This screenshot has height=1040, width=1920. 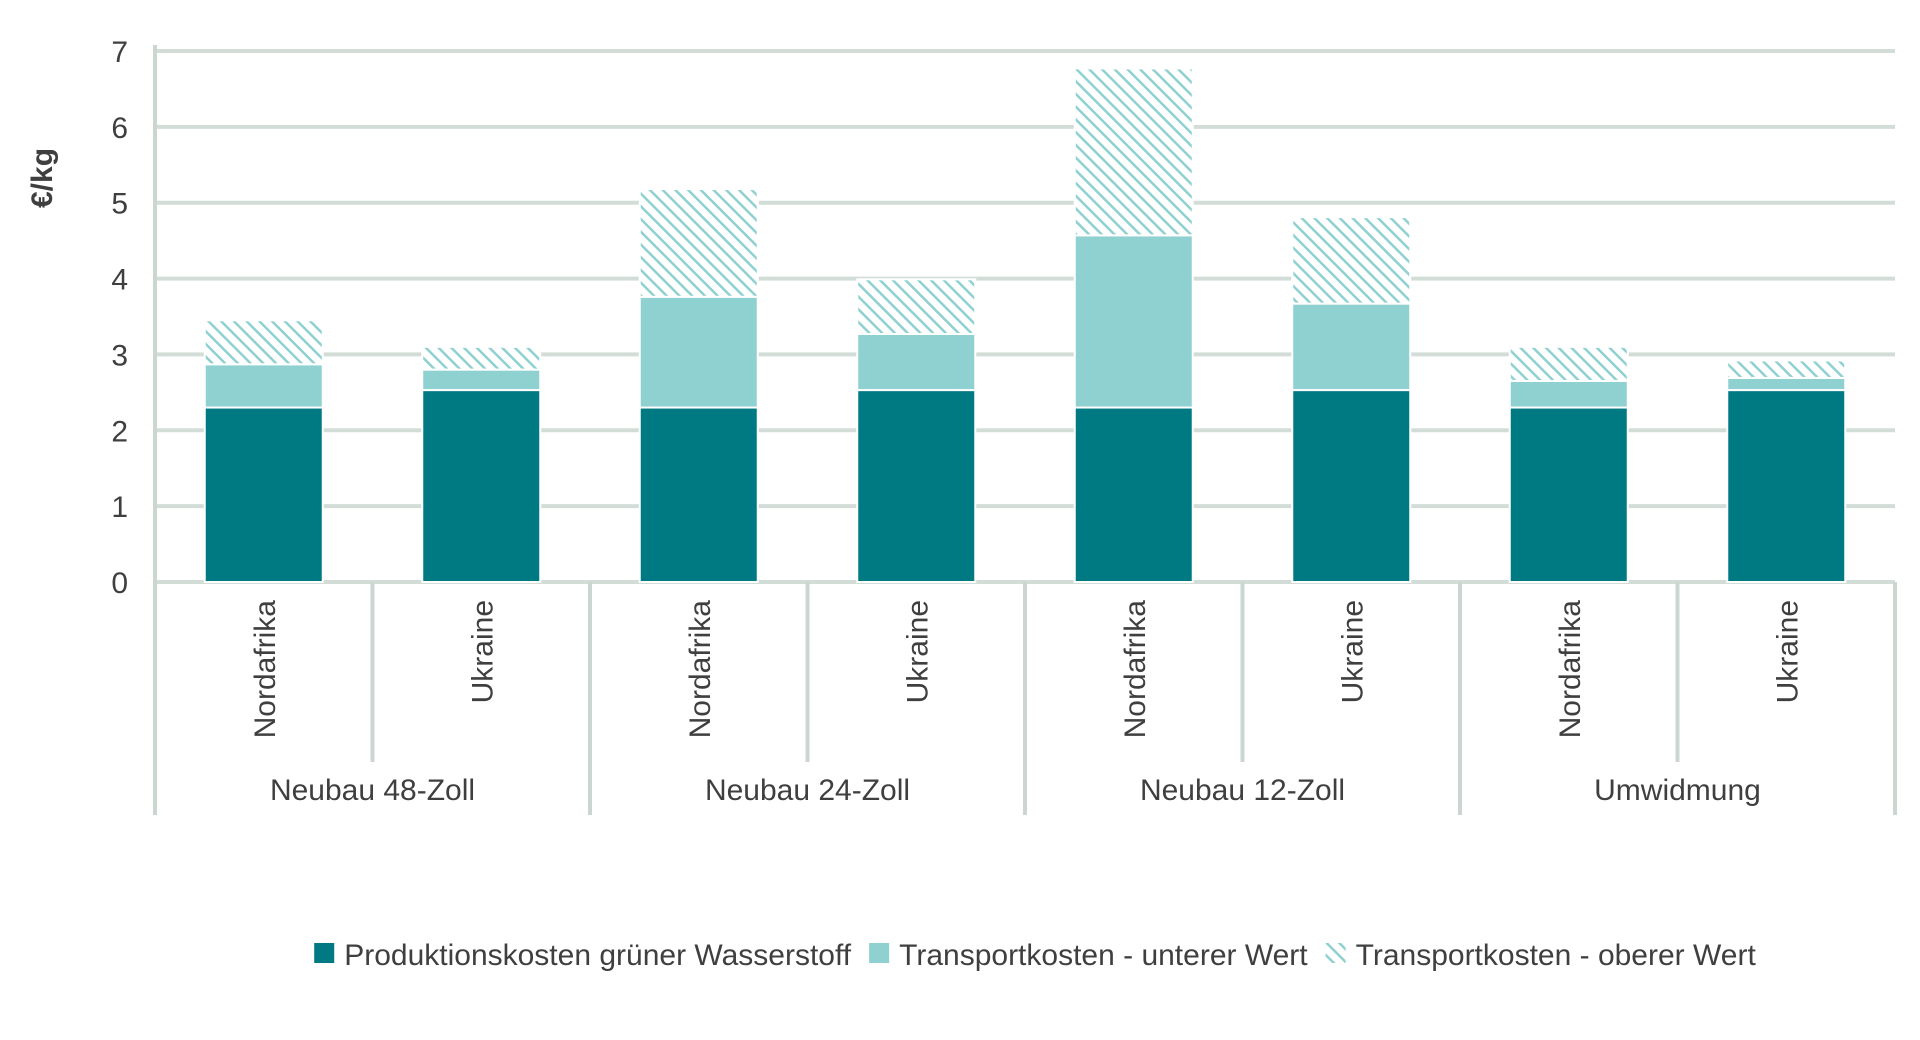 I want to click on x-group-label: Neubau 24-Zoll, so click(x=807, y=790).